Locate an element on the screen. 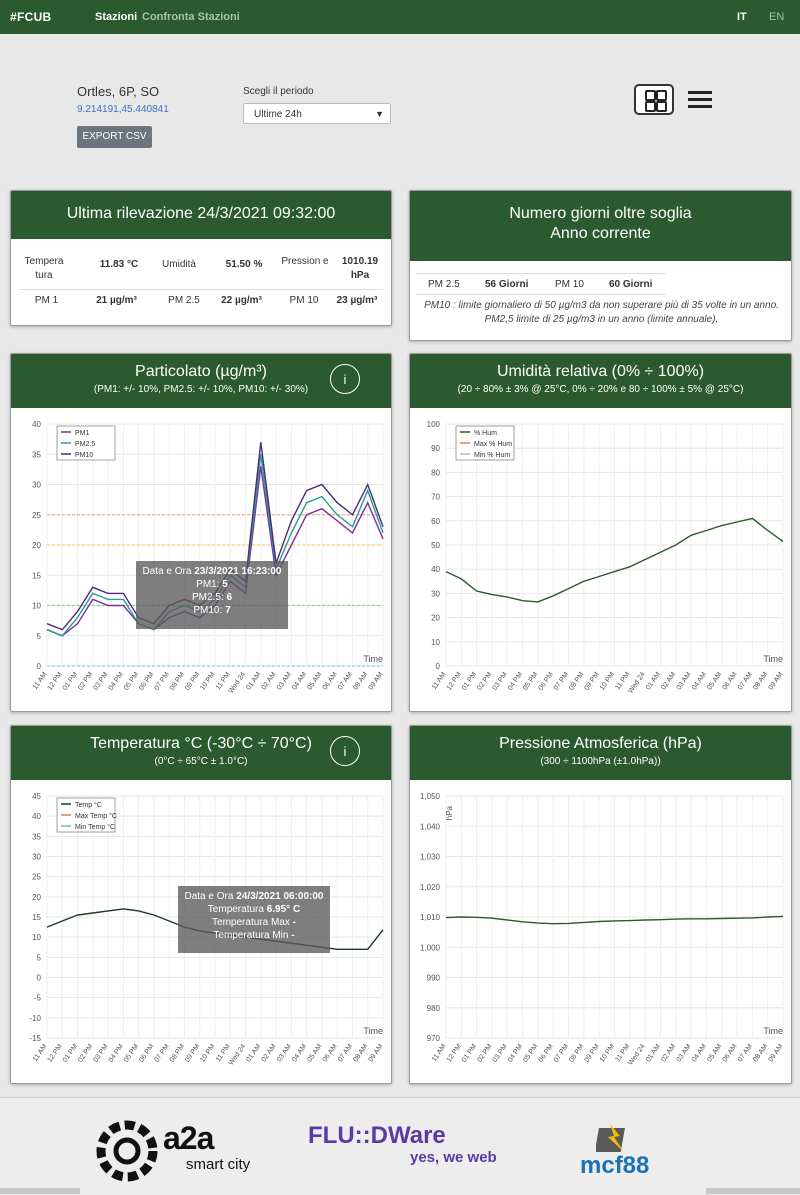 Image resolution: width=800 pixels, height=1195 pixels. threshold-pm10-label: PM 10 is located at coordinates (569, 284).